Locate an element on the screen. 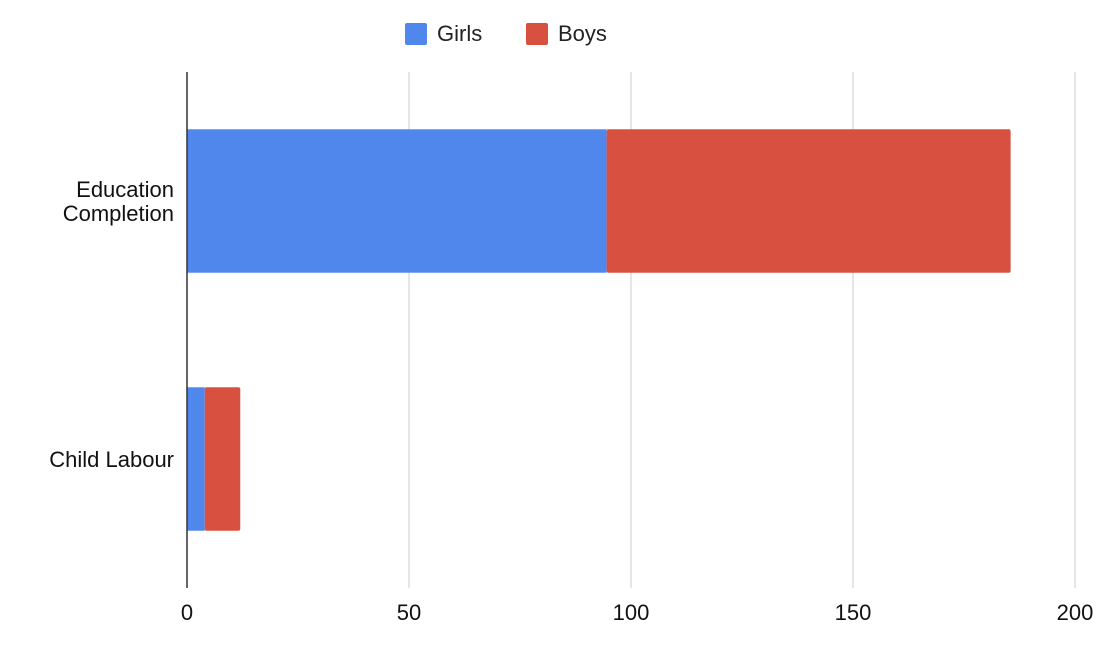 The image size is (1110, 646). x-tick-label-1: 50 is located at coordinates (409, 612).